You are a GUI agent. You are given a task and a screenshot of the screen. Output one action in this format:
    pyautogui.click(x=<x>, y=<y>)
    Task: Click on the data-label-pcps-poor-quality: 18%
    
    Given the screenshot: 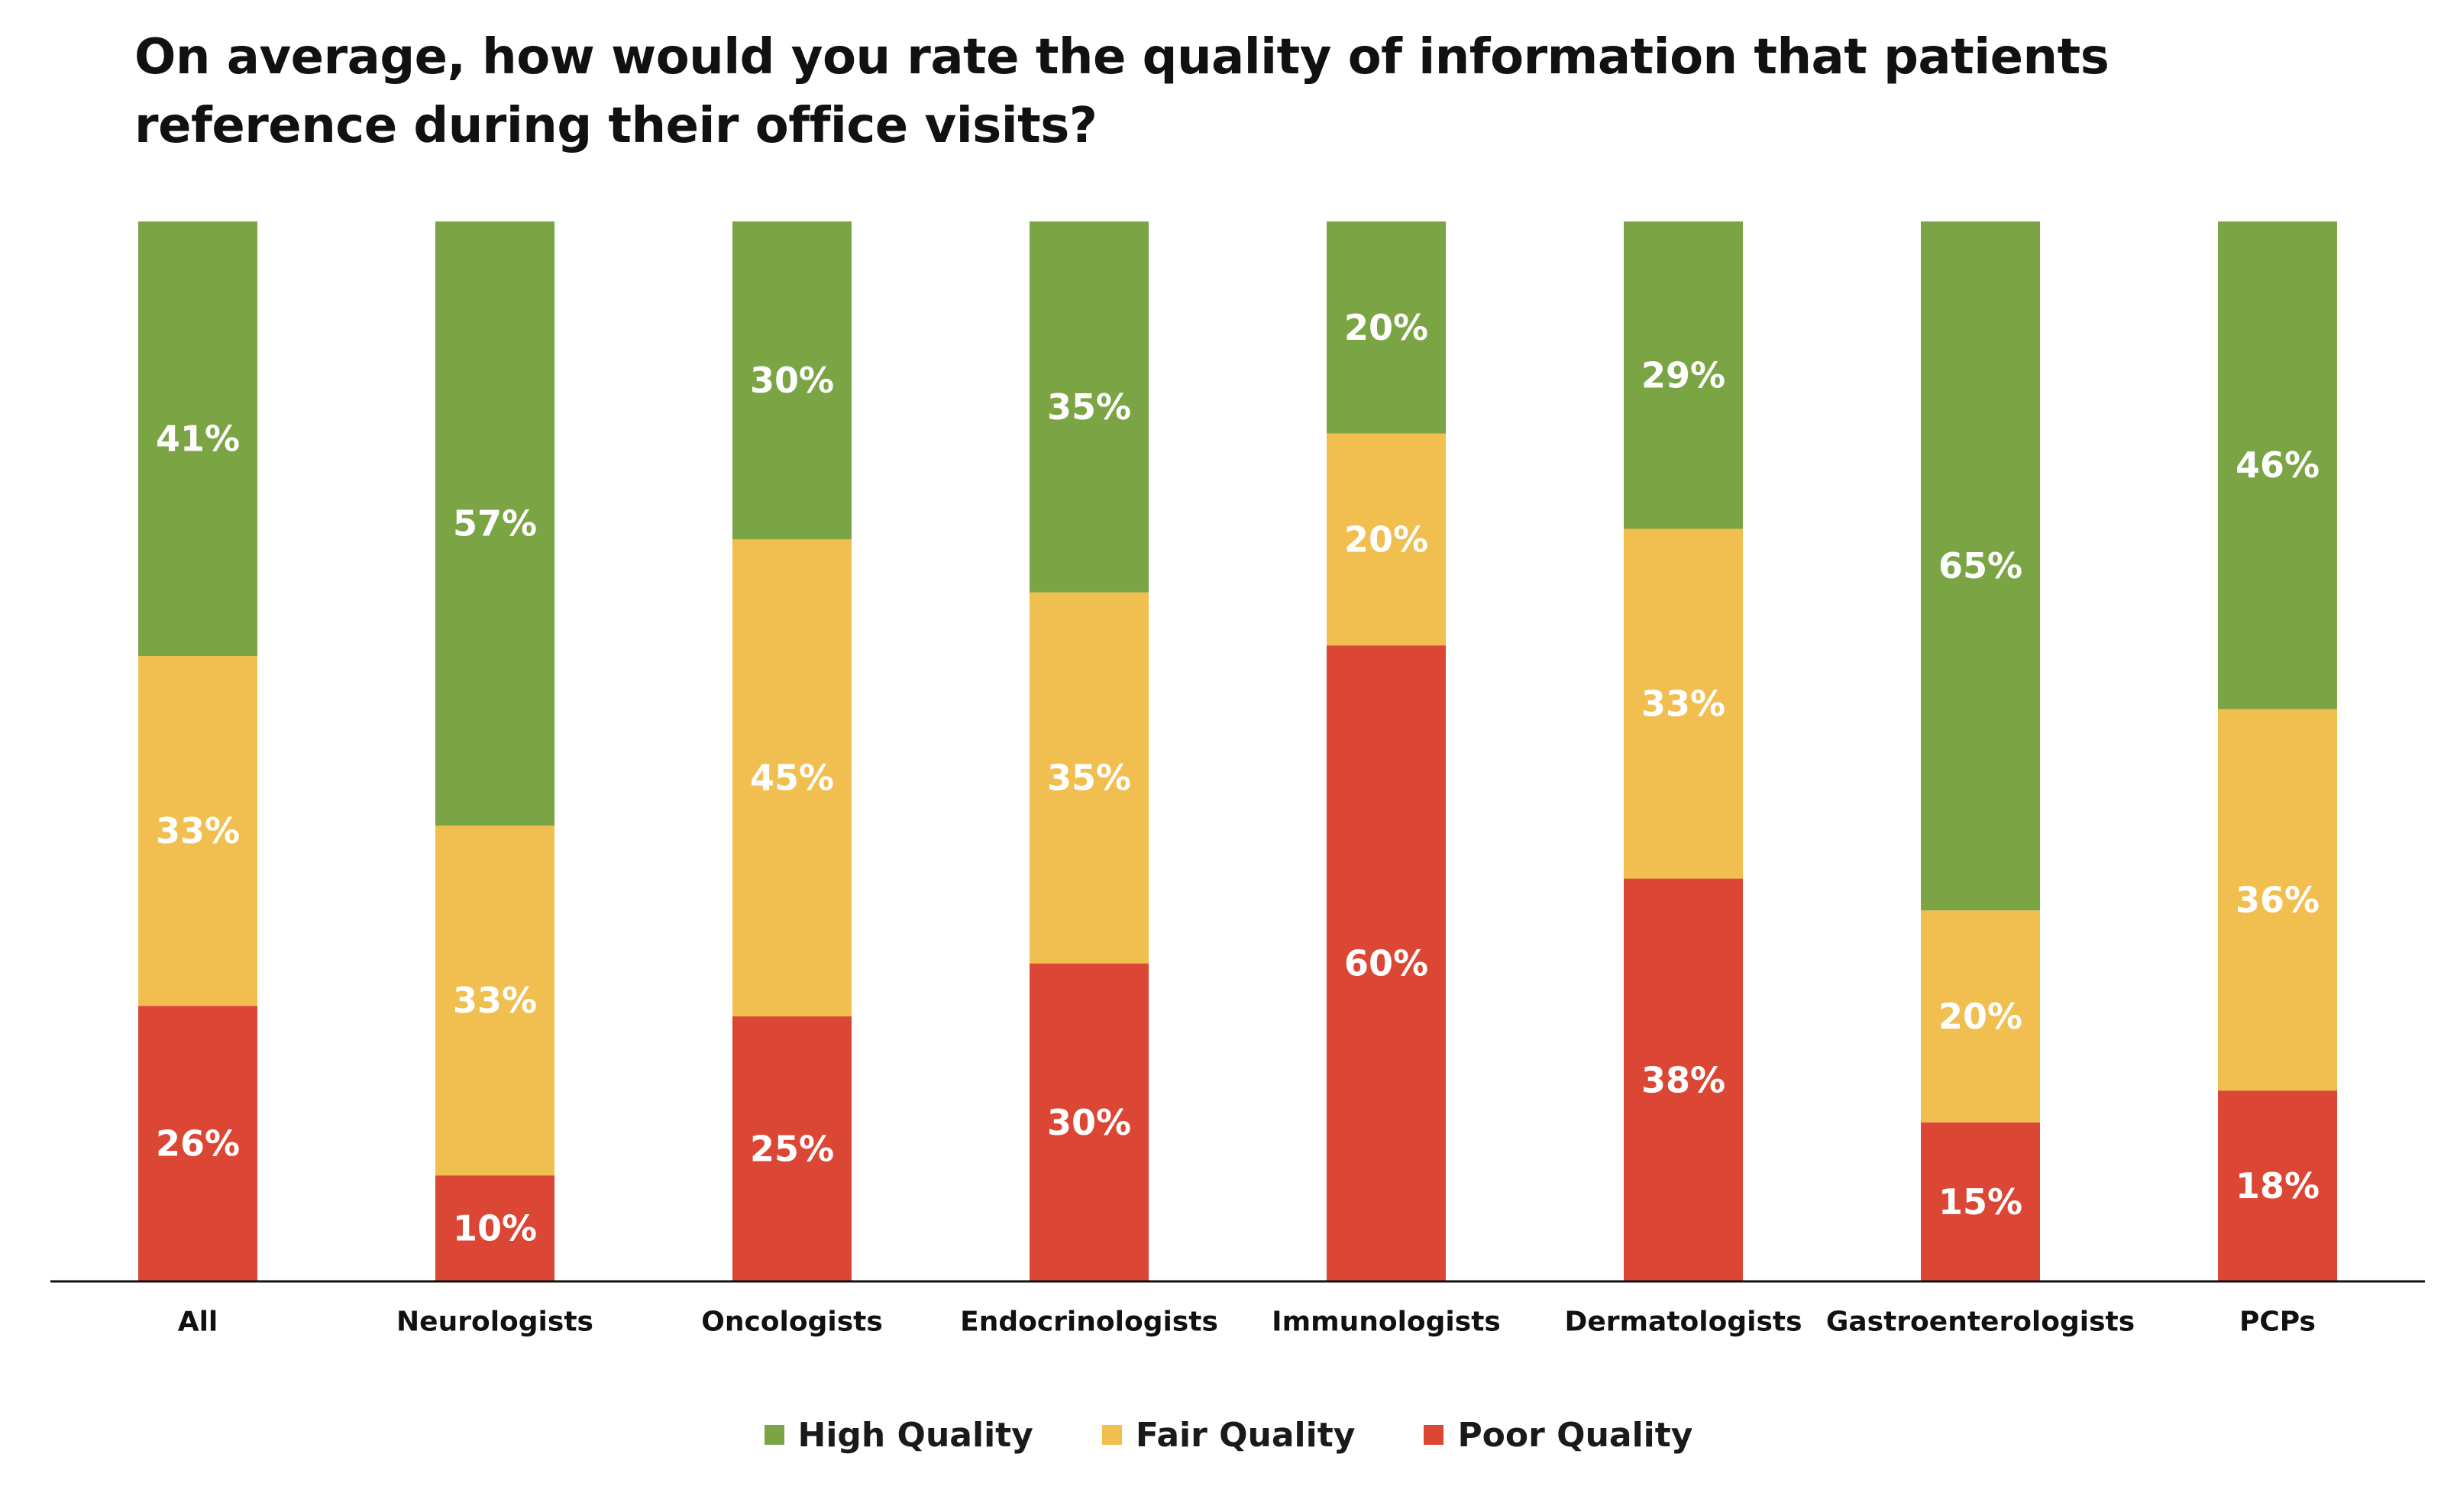 What is the action you would take?
    pyautogui.click(x=2278, y=1186)
    